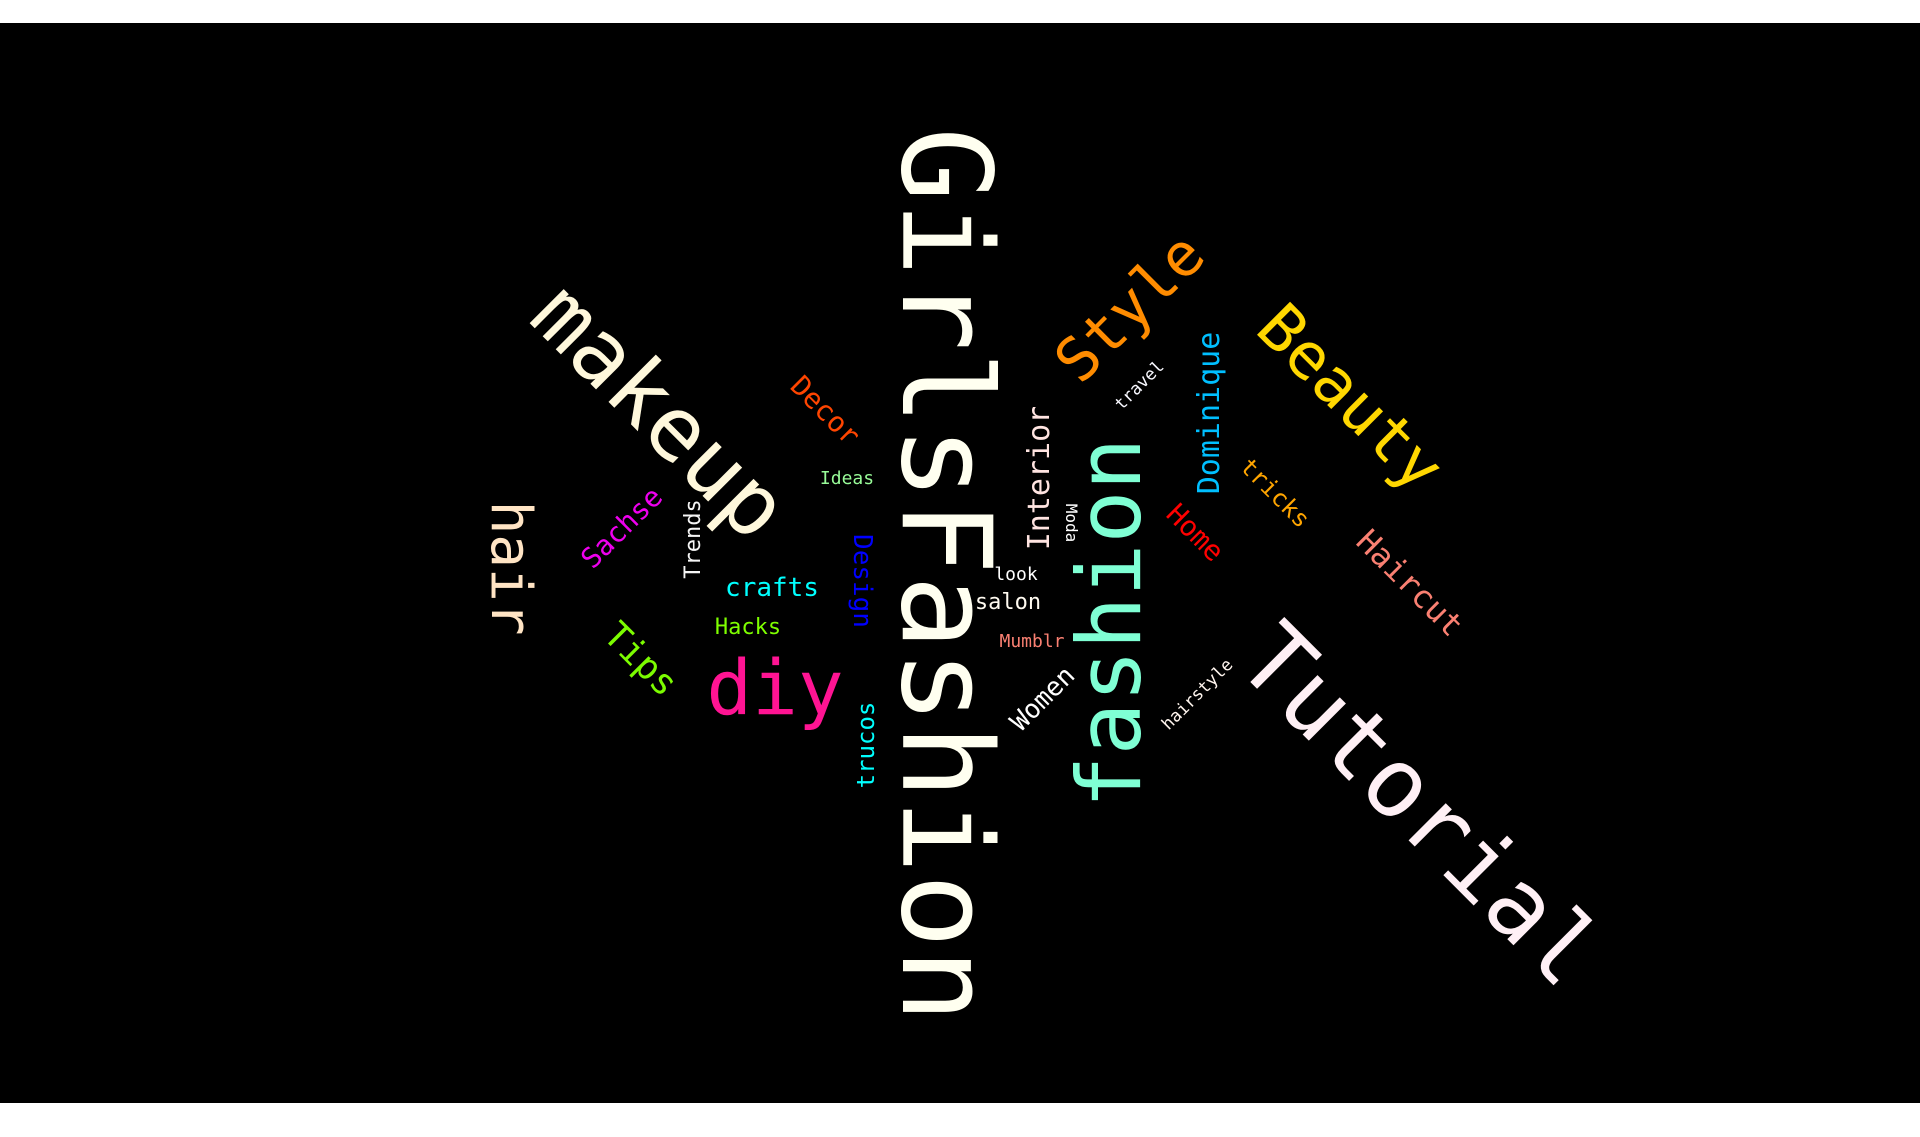  I want to click on word-fashion: fashion, so click(1109, 623).